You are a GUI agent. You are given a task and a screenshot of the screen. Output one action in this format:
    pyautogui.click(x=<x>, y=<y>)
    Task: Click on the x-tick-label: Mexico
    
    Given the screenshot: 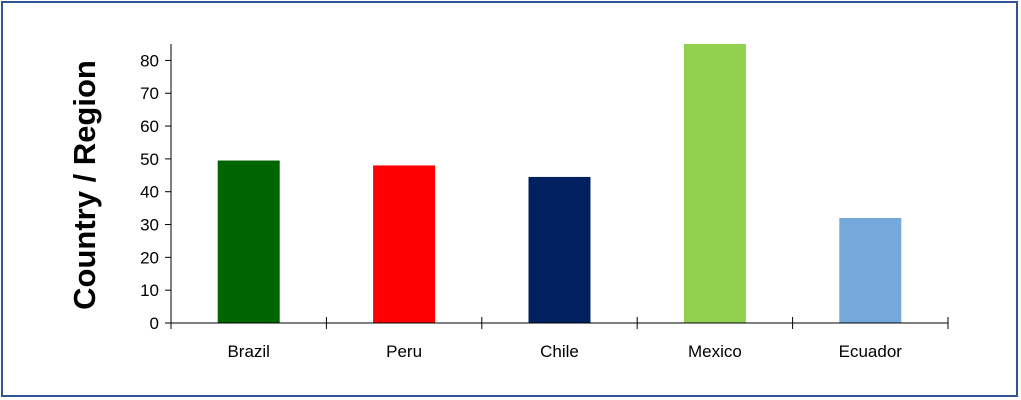 What is the action you would take?
    pyautogui.click(x=715, y=351)
    